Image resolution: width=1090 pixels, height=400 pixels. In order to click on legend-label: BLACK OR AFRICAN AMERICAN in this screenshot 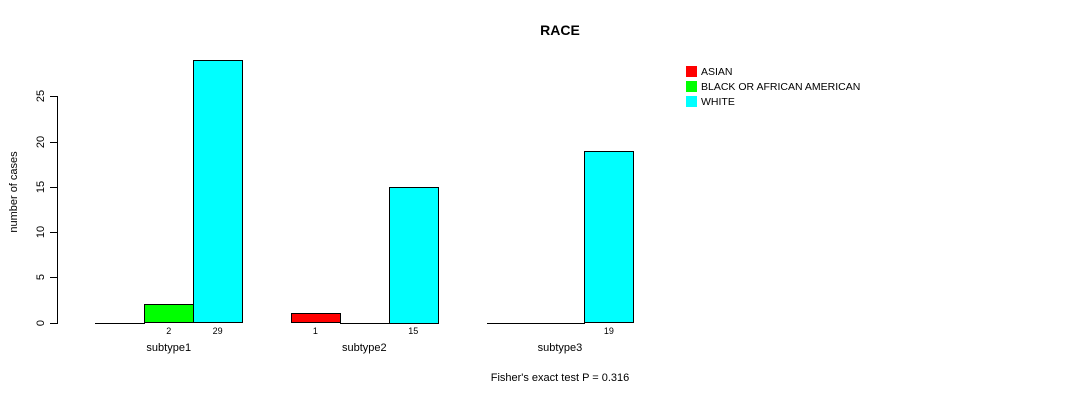, I will do `click(781, 86)`.